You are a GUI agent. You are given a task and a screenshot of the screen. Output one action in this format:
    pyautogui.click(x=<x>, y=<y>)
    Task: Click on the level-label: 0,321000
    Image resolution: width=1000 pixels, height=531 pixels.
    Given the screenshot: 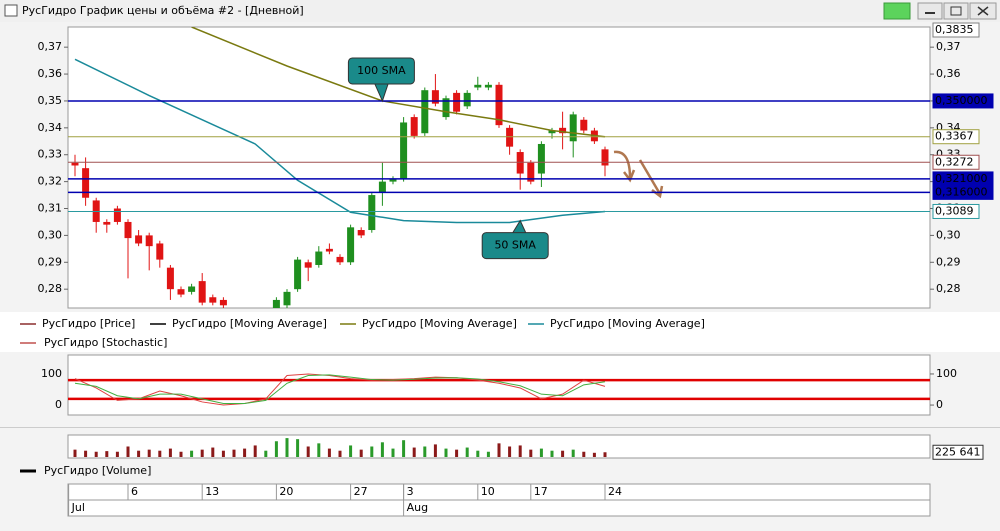 What is the action you would take?
    pyautogui.click(x=961, y=178)
    